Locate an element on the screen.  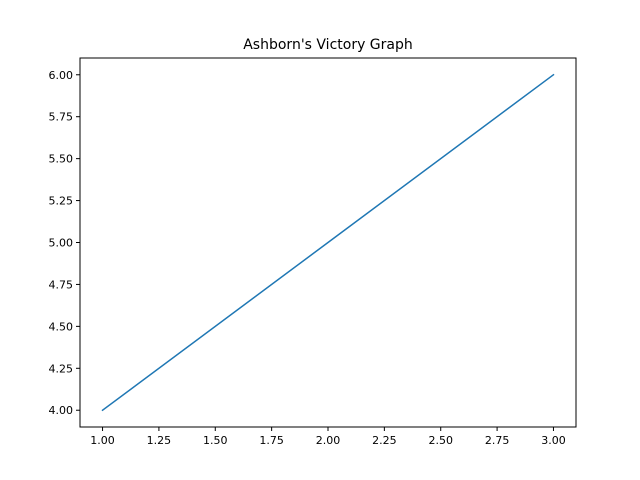
x-tick-label: 1.50 is located at coordinates (215, 440).